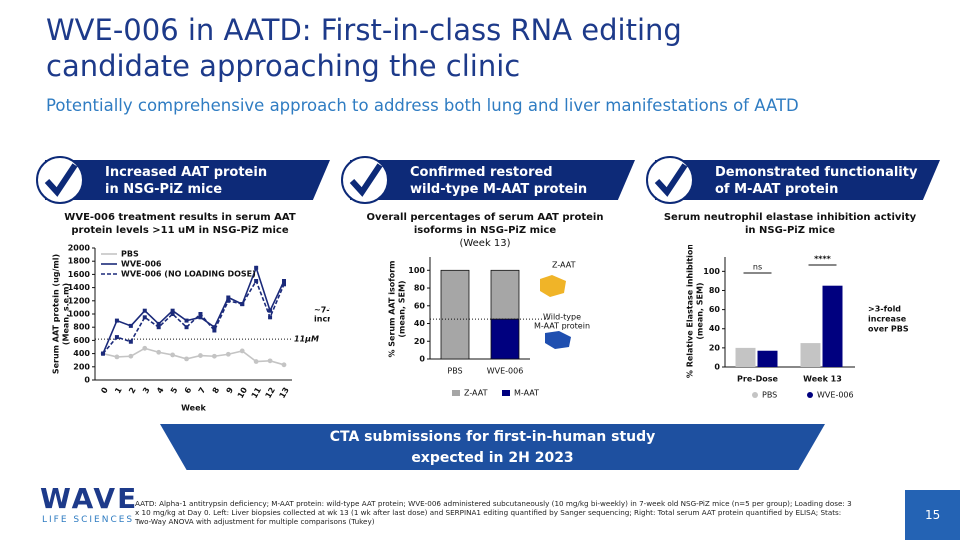 The width and height of the screenshot is (960, 540). What do you see at coordinates (79, 287) in the screenshot?
I see `y-tick-label: 1400` at bounding box center [79, 287].